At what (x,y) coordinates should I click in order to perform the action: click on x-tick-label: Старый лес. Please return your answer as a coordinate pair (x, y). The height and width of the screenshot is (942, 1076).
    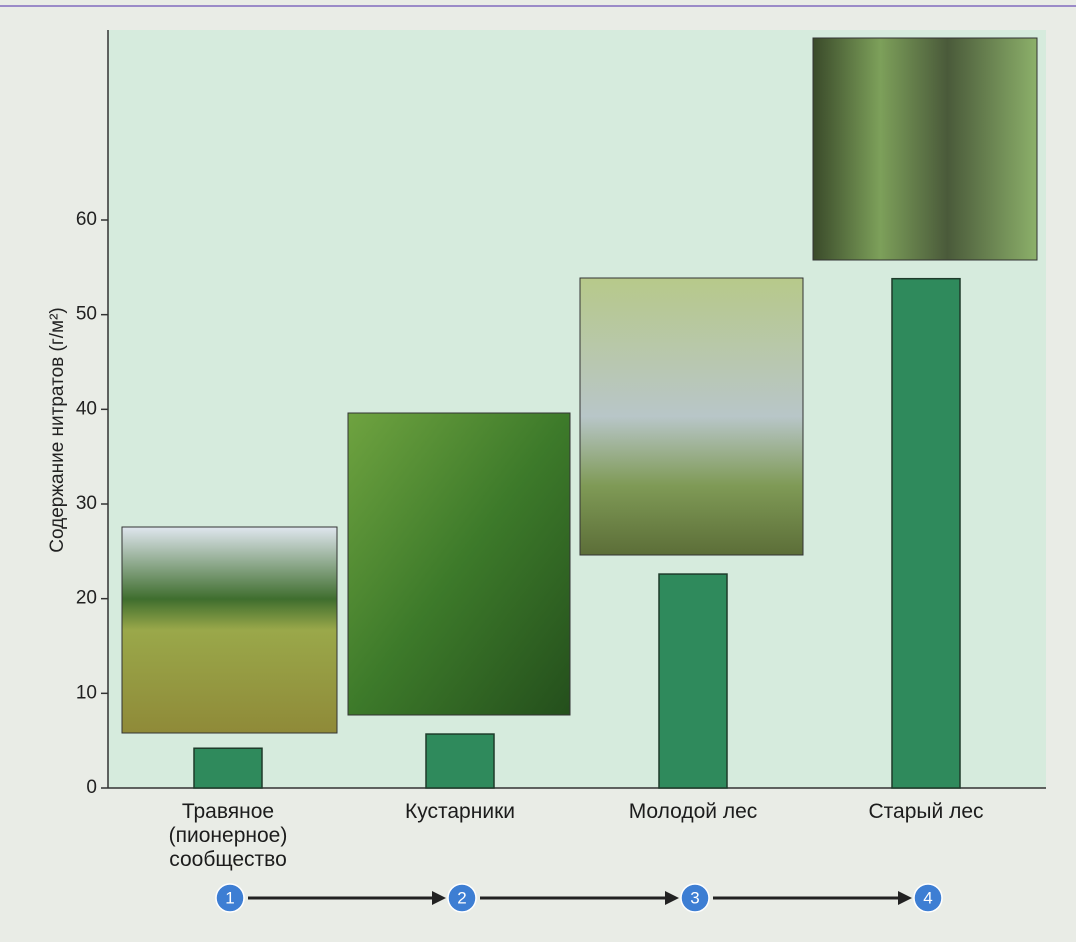
    Looking at the image, I should click on (926, 811).